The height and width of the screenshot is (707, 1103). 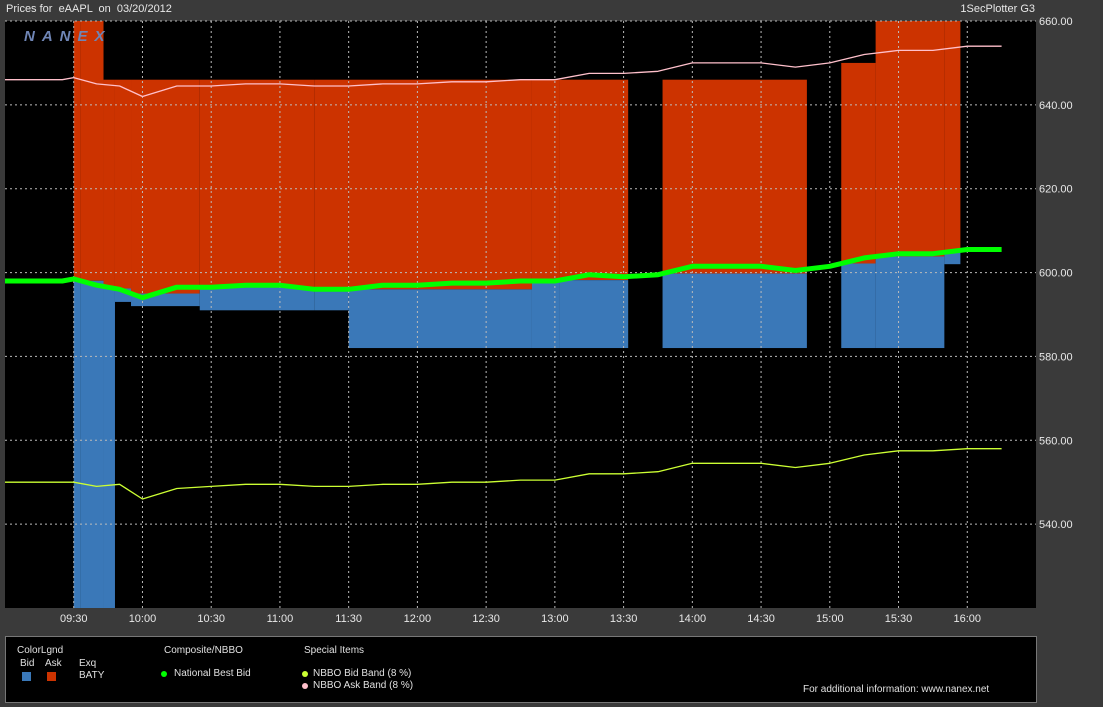 What do you see at coordinates (362, 673) in the screenshot?
I see `legend-bid-band-label: NBBO Bid Band (8 %)` at bounding box center [362, 673].